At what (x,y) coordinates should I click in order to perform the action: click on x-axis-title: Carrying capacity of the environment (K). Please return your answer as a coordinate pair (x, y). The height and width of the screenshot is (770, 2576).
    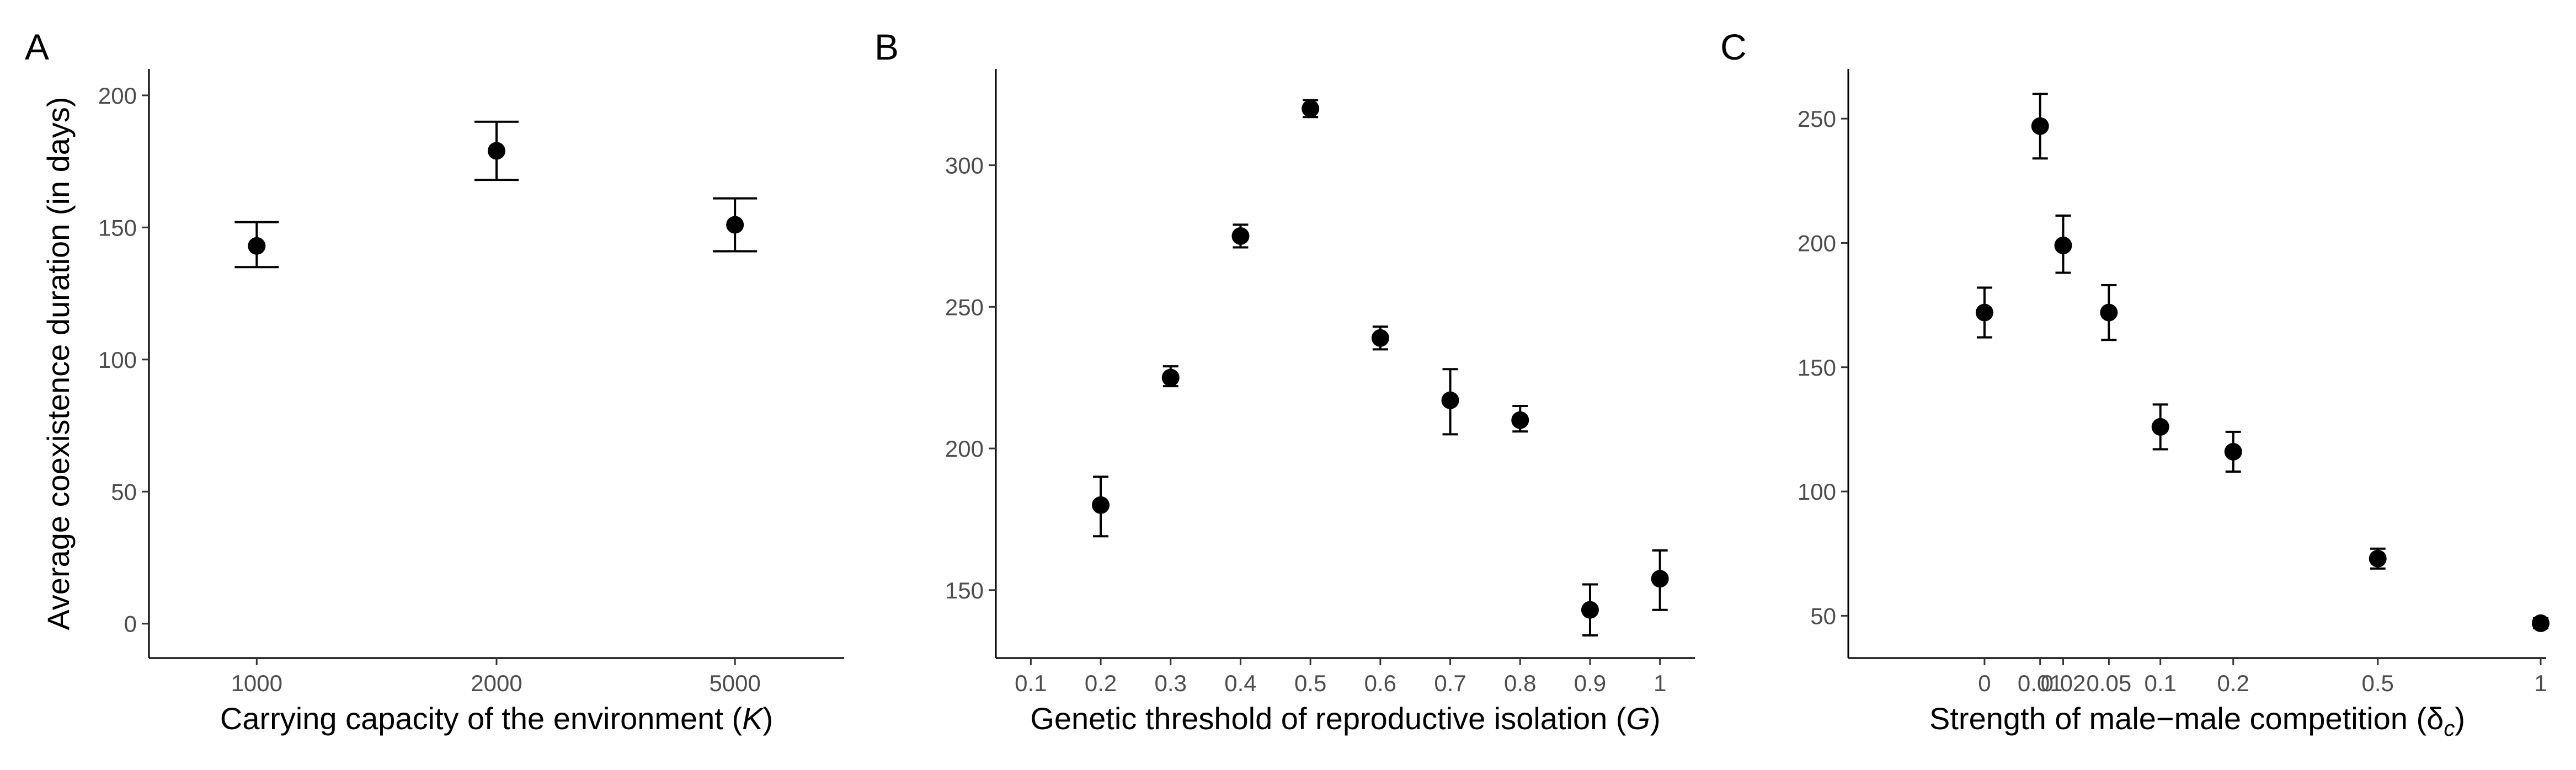
    Looking at the image, I should click on (496, 718).